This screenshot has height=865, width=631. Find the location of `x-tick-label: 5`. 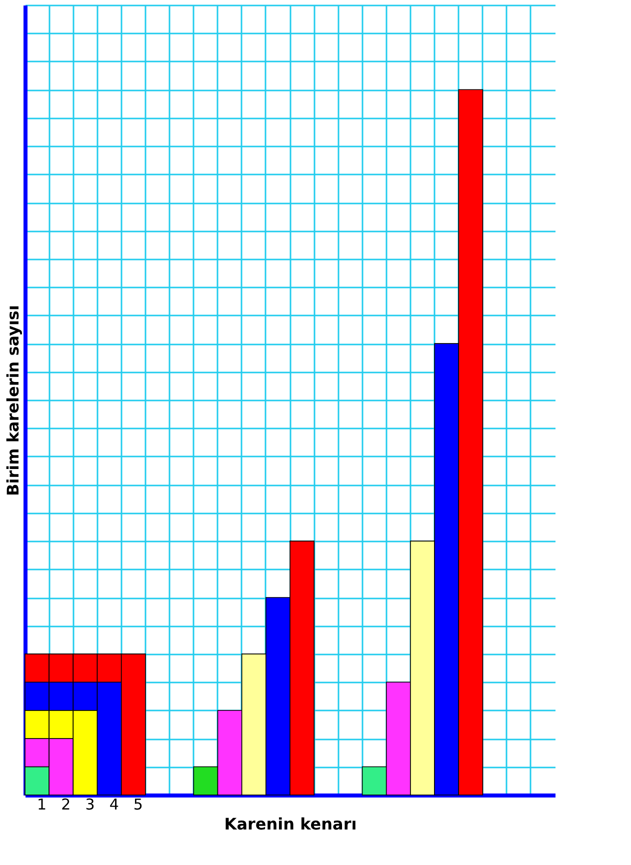

x-tick-label: 5 is located at coordinates (138, 805).